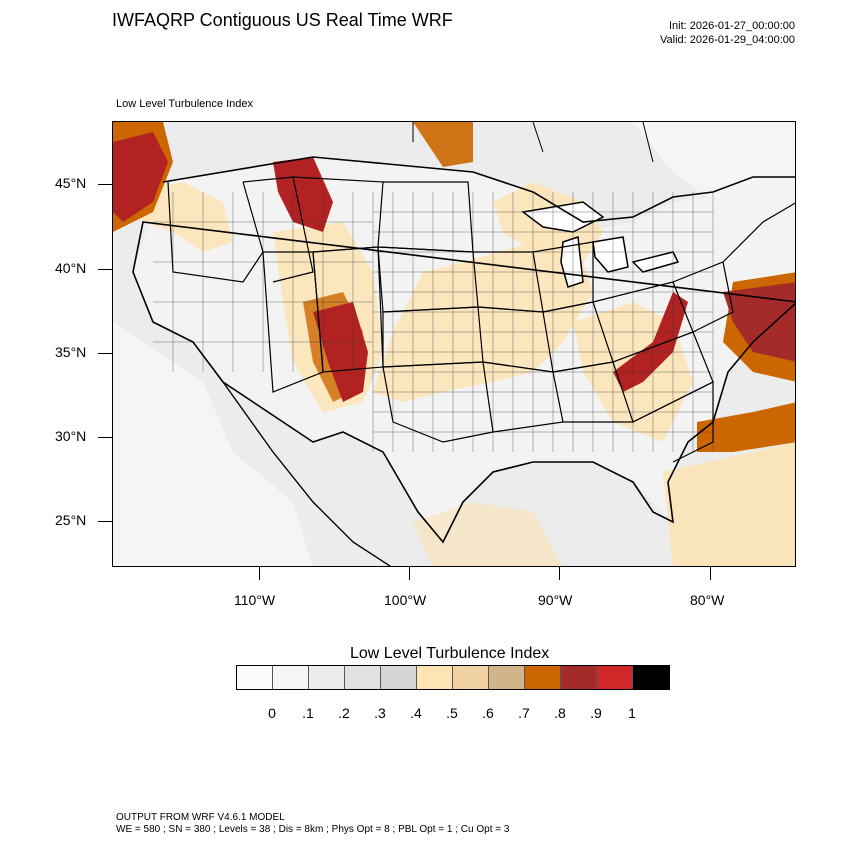  What do you see at coordinates (213, 444) in the screenshot?
I see `field-light-southwest` at bounding box center [213, 444].